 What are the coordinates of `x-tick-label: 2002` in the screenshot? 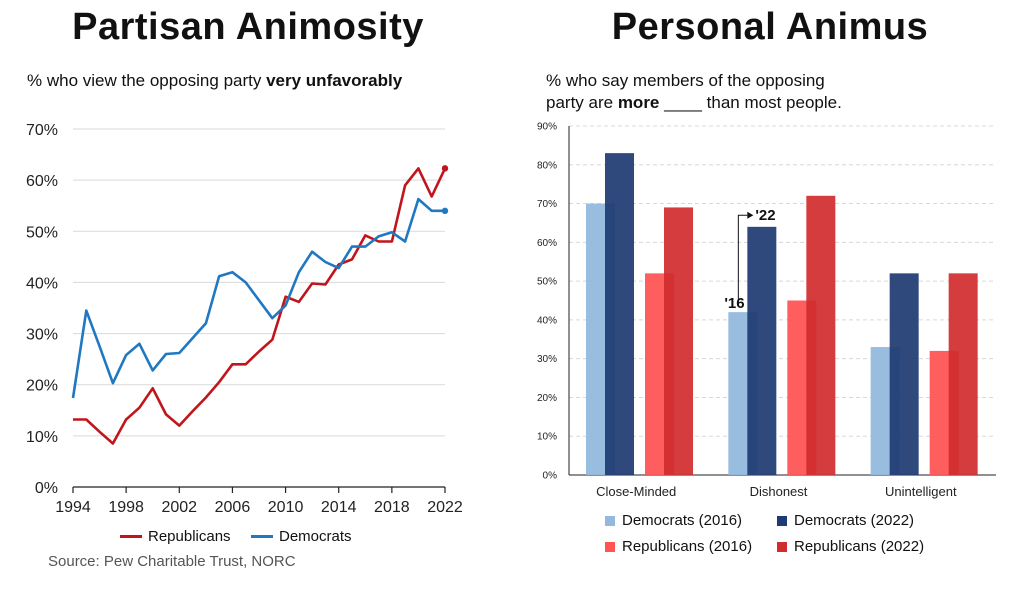 It's located at (179, 507).